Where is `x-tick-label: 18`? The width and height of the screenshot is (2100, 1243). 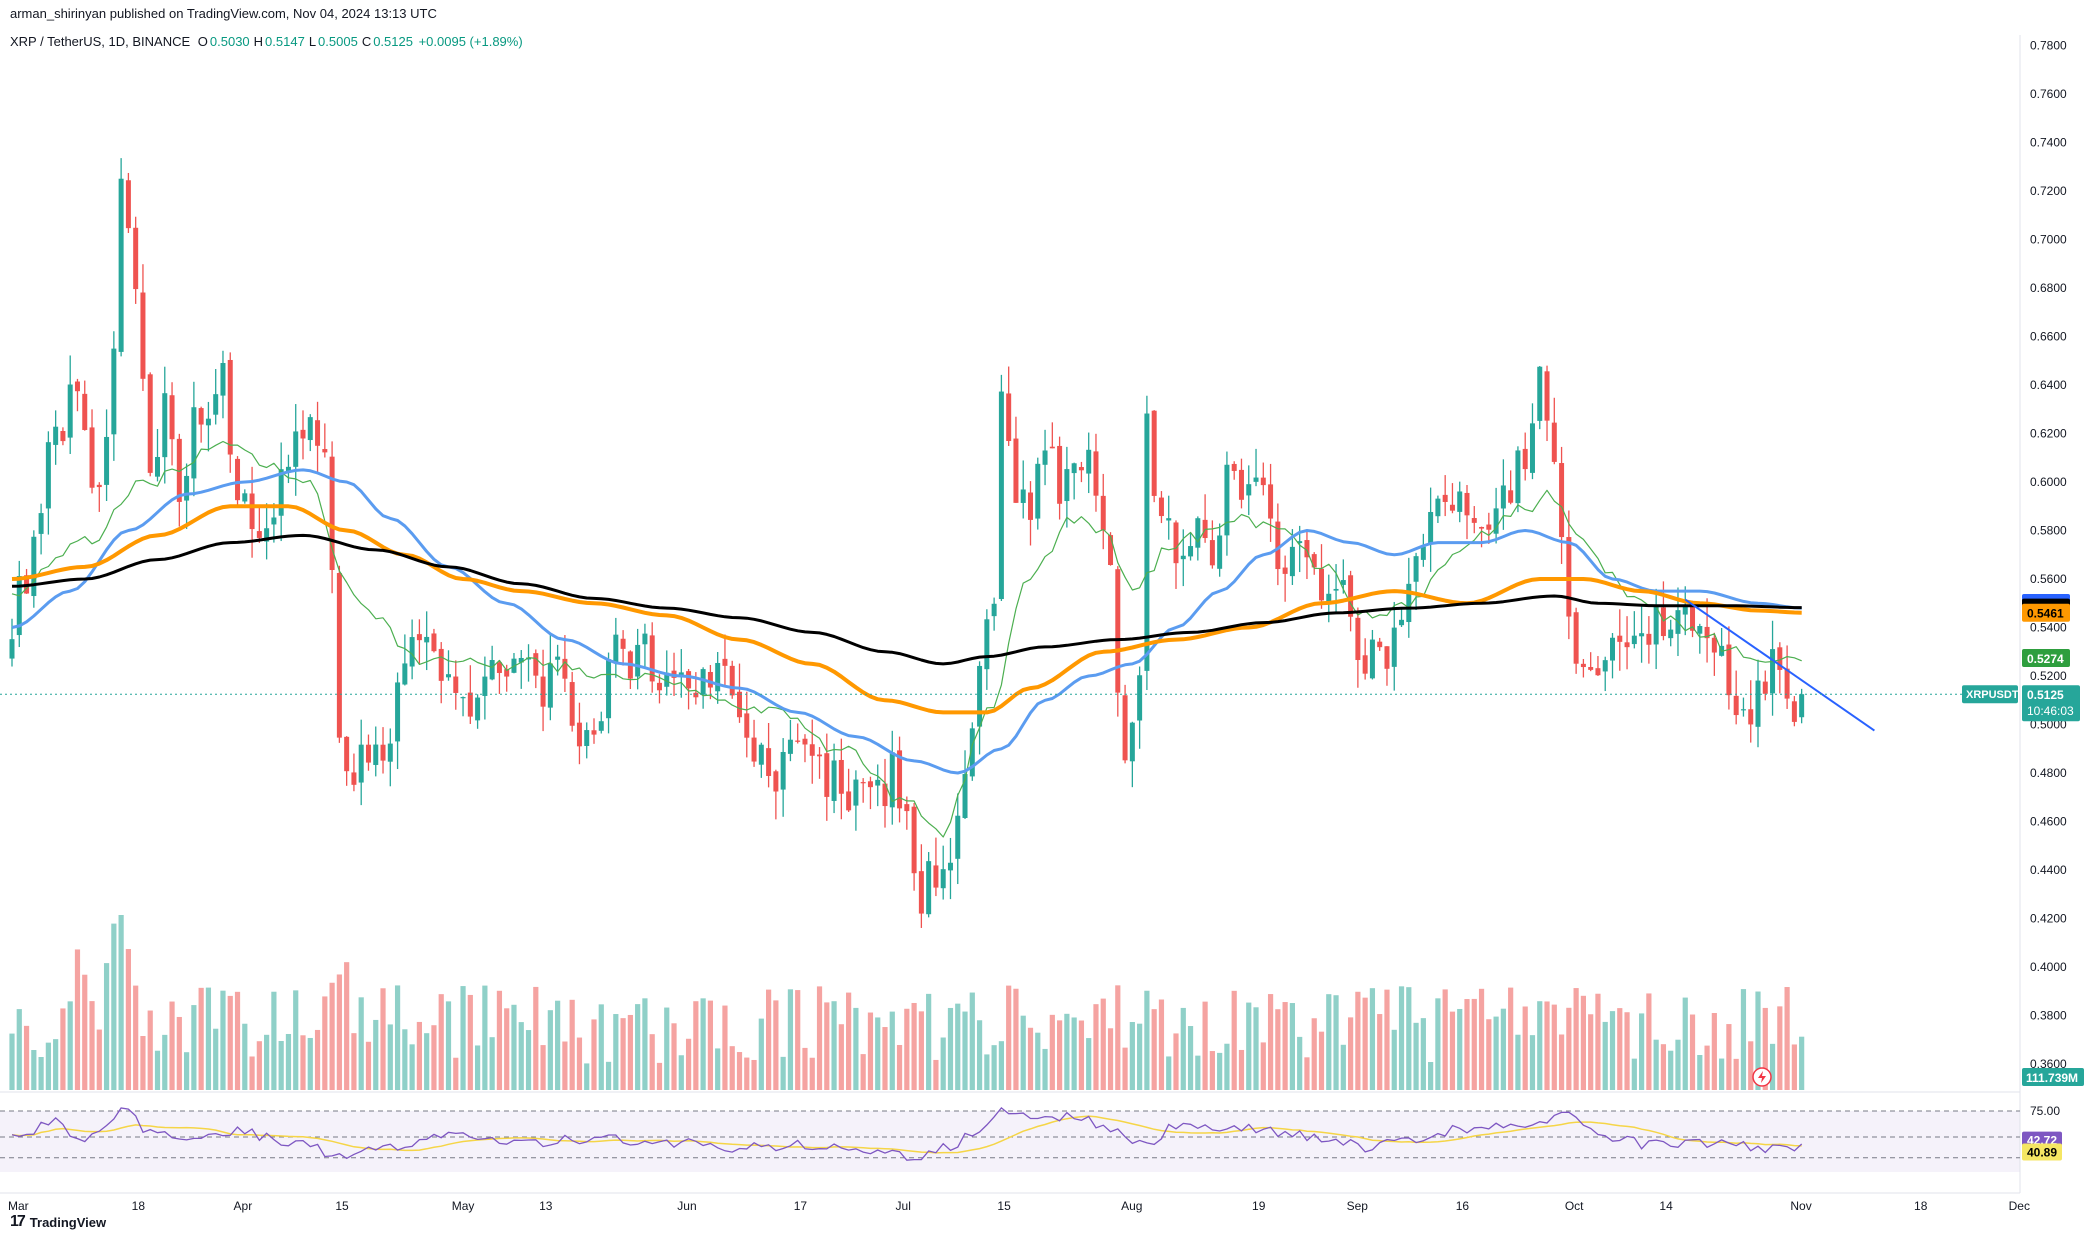
x-tick-label: 18 is located at coordinates (139, 1206).